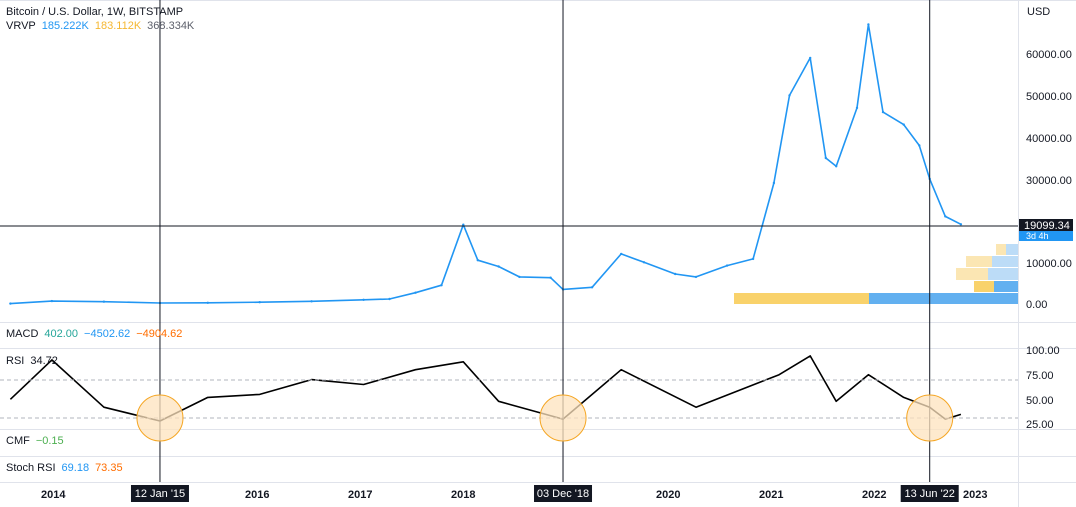 This screenshot has height=507, width=1076. Describe the element at coordinates (514, 495) in the screenshot. I see `time-axis: 2014 2016 2017 2018 2020 2021 2022 2023` at that location.